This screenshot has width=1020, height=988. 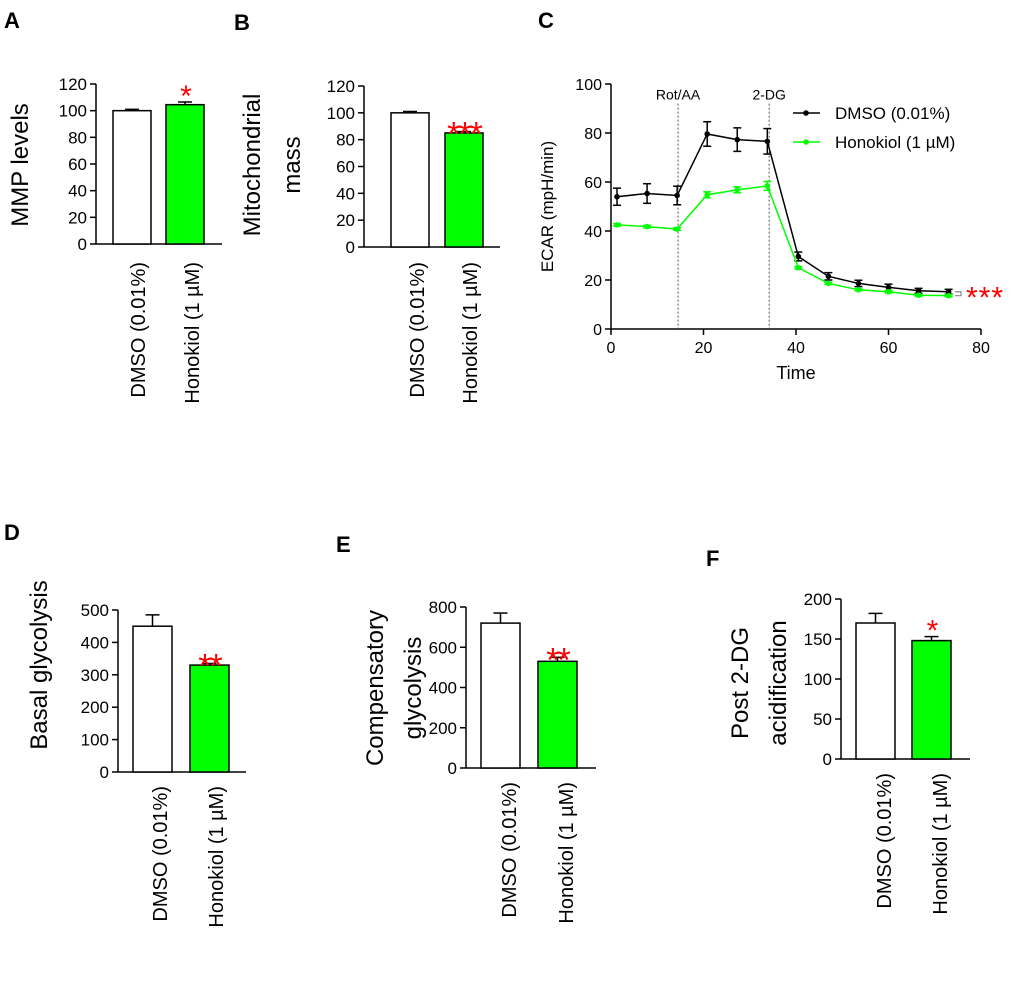 I want to click on treatment-label: 2-DG, so click(x=768, y=95).